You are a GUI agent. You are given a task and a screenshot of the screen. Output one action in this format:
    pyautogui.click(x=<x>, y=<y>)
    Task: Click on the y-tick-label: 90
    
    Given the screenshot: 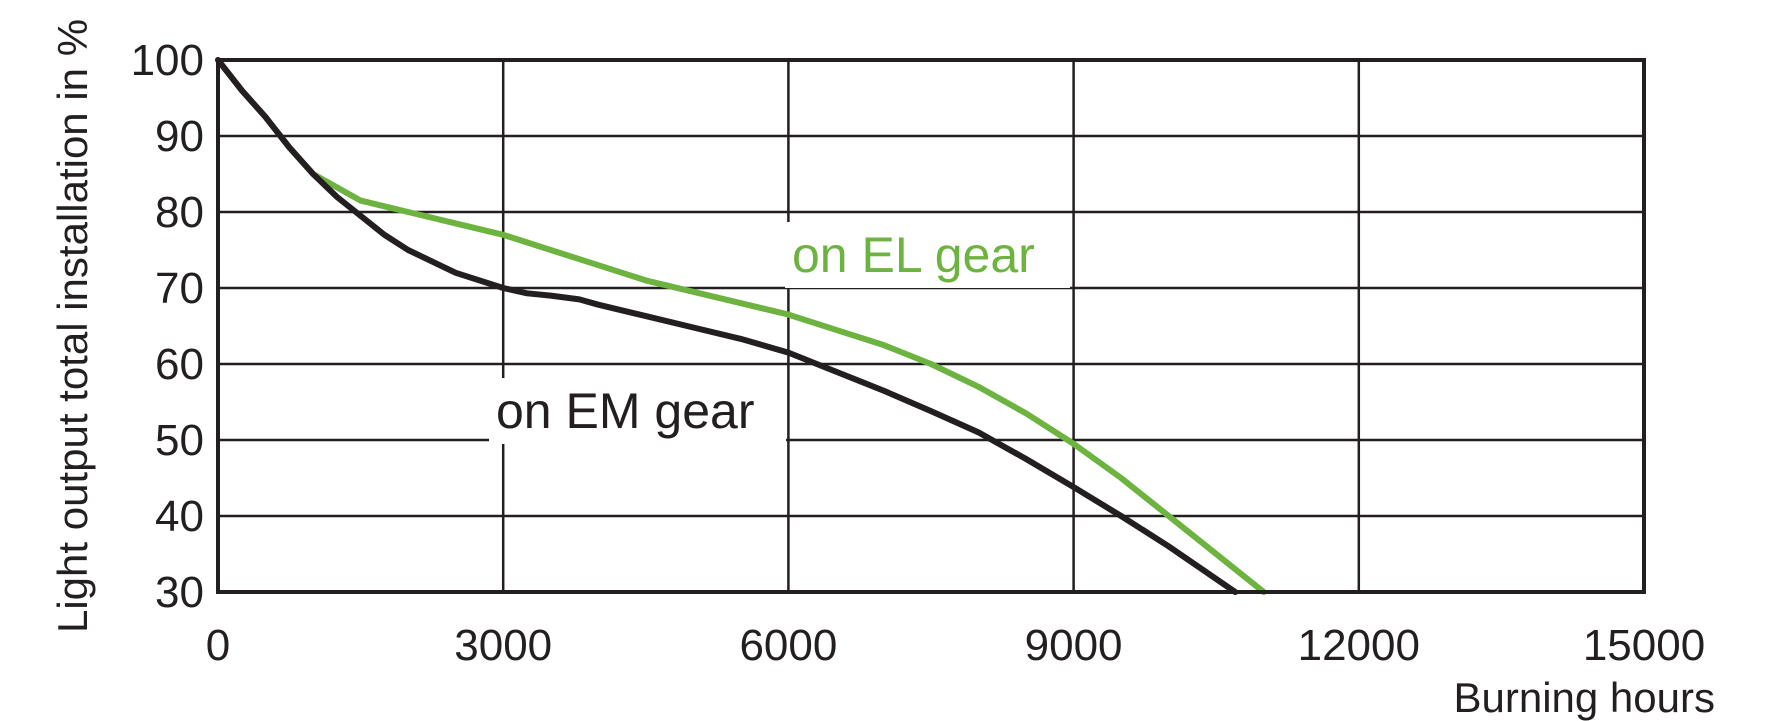 What is the action you would take?
    pyautogui.click(x=179, y=136)
    